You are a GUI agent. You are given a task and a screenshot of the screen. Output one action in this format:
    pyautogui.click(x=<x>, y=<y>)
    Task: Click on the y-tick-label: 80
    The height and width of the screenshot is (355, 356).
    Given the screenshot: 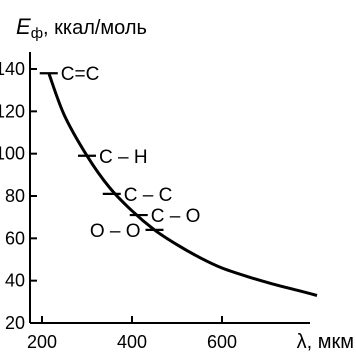 What is the action you would take?
    pyautogui.click(x=15, y=196)
    